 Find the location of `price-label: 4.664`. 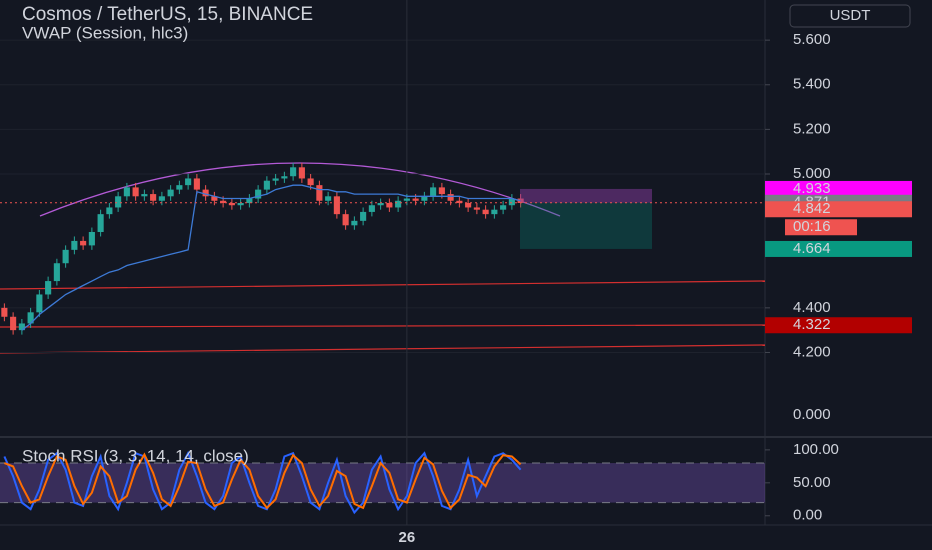

price-label: 4.664 is located at coordinates (812, 248).